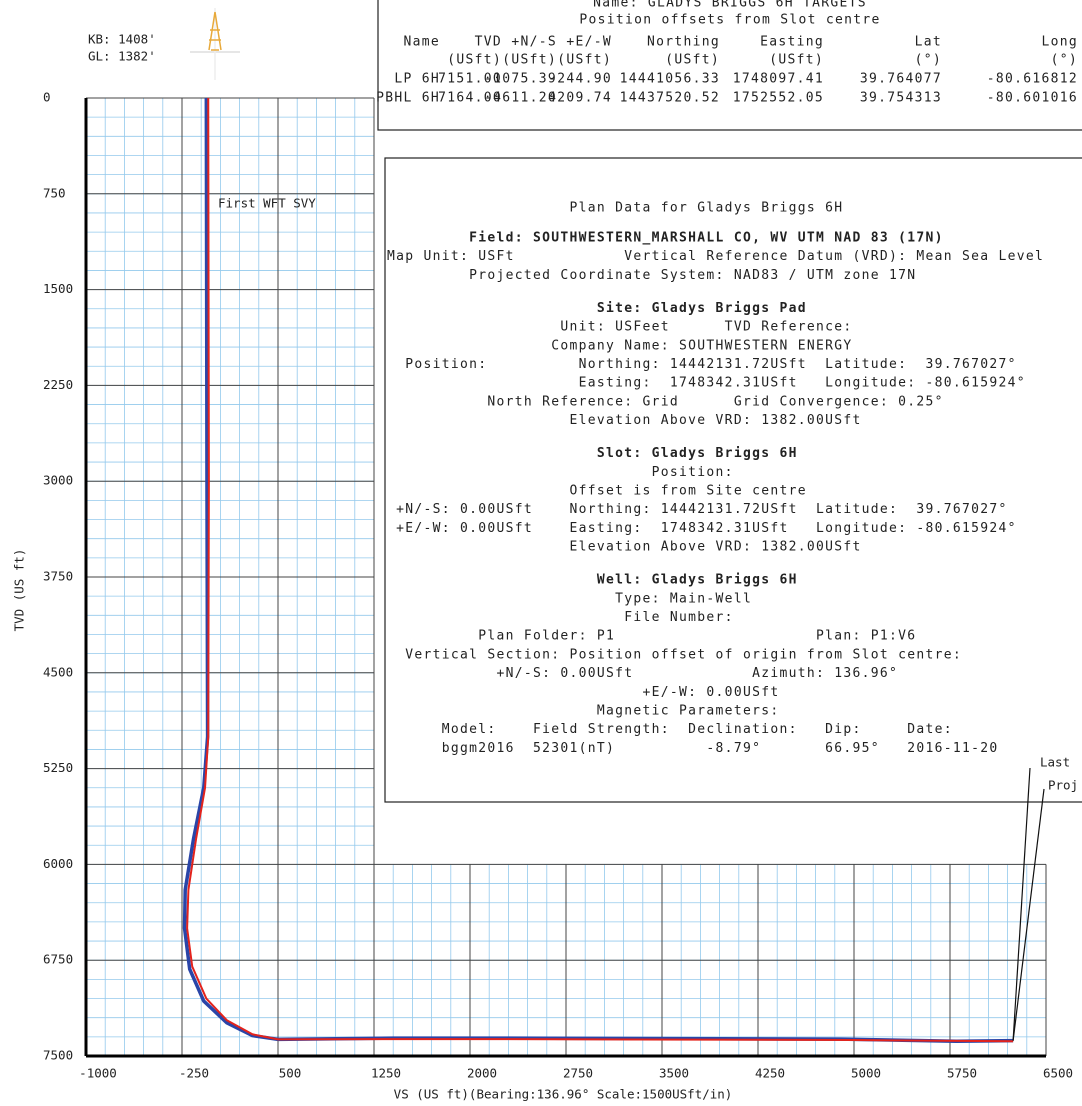  Describe the element at coordinates (386, 1073) in the screenshot. I see `x-tick-label: 1250` at that location.